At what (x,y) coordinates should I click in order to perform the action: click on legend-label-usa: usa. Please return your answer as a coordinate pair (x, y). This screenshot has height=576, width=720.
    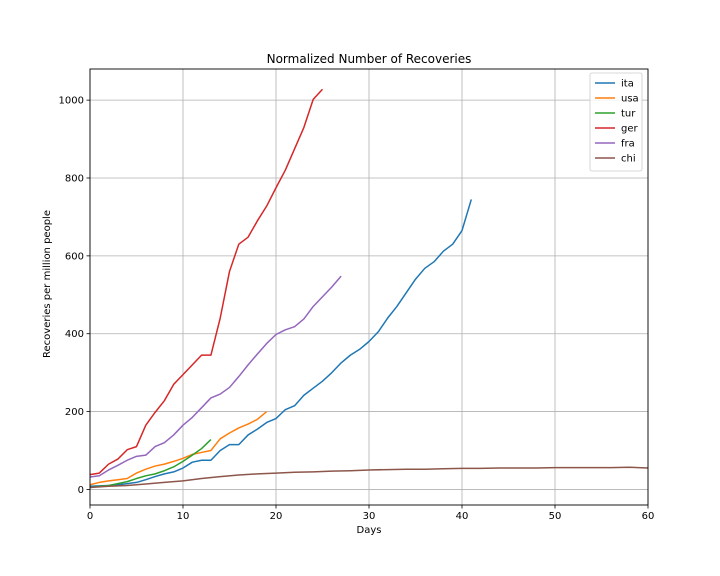
    Looking at the image, I should click on (630, 99).